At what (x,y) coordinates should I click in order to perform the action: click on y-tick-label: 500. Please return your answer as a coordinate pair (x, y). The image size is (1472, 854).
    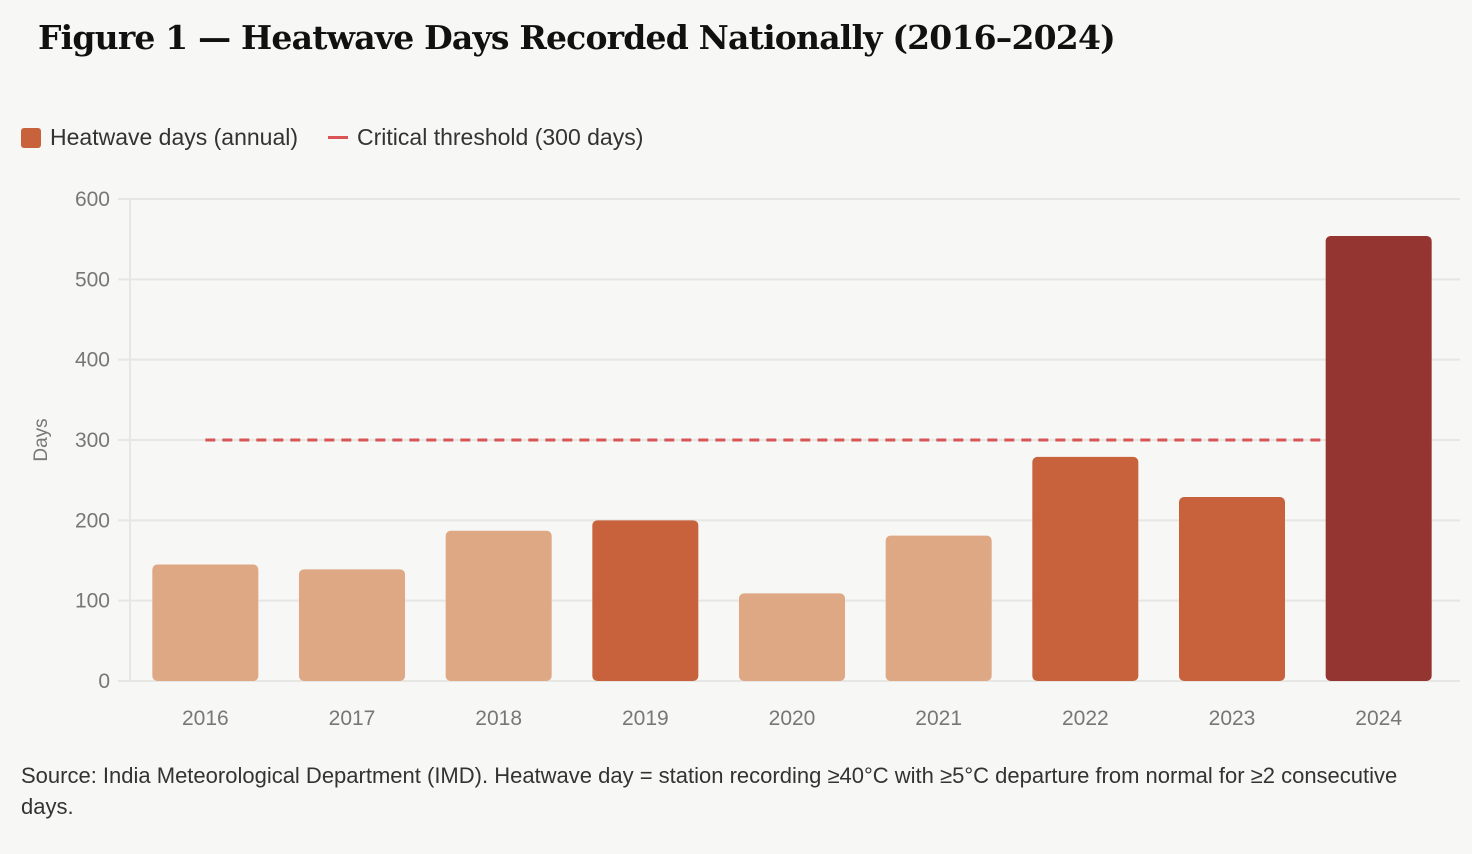
    Looking at the image, I should click on (92, 279).